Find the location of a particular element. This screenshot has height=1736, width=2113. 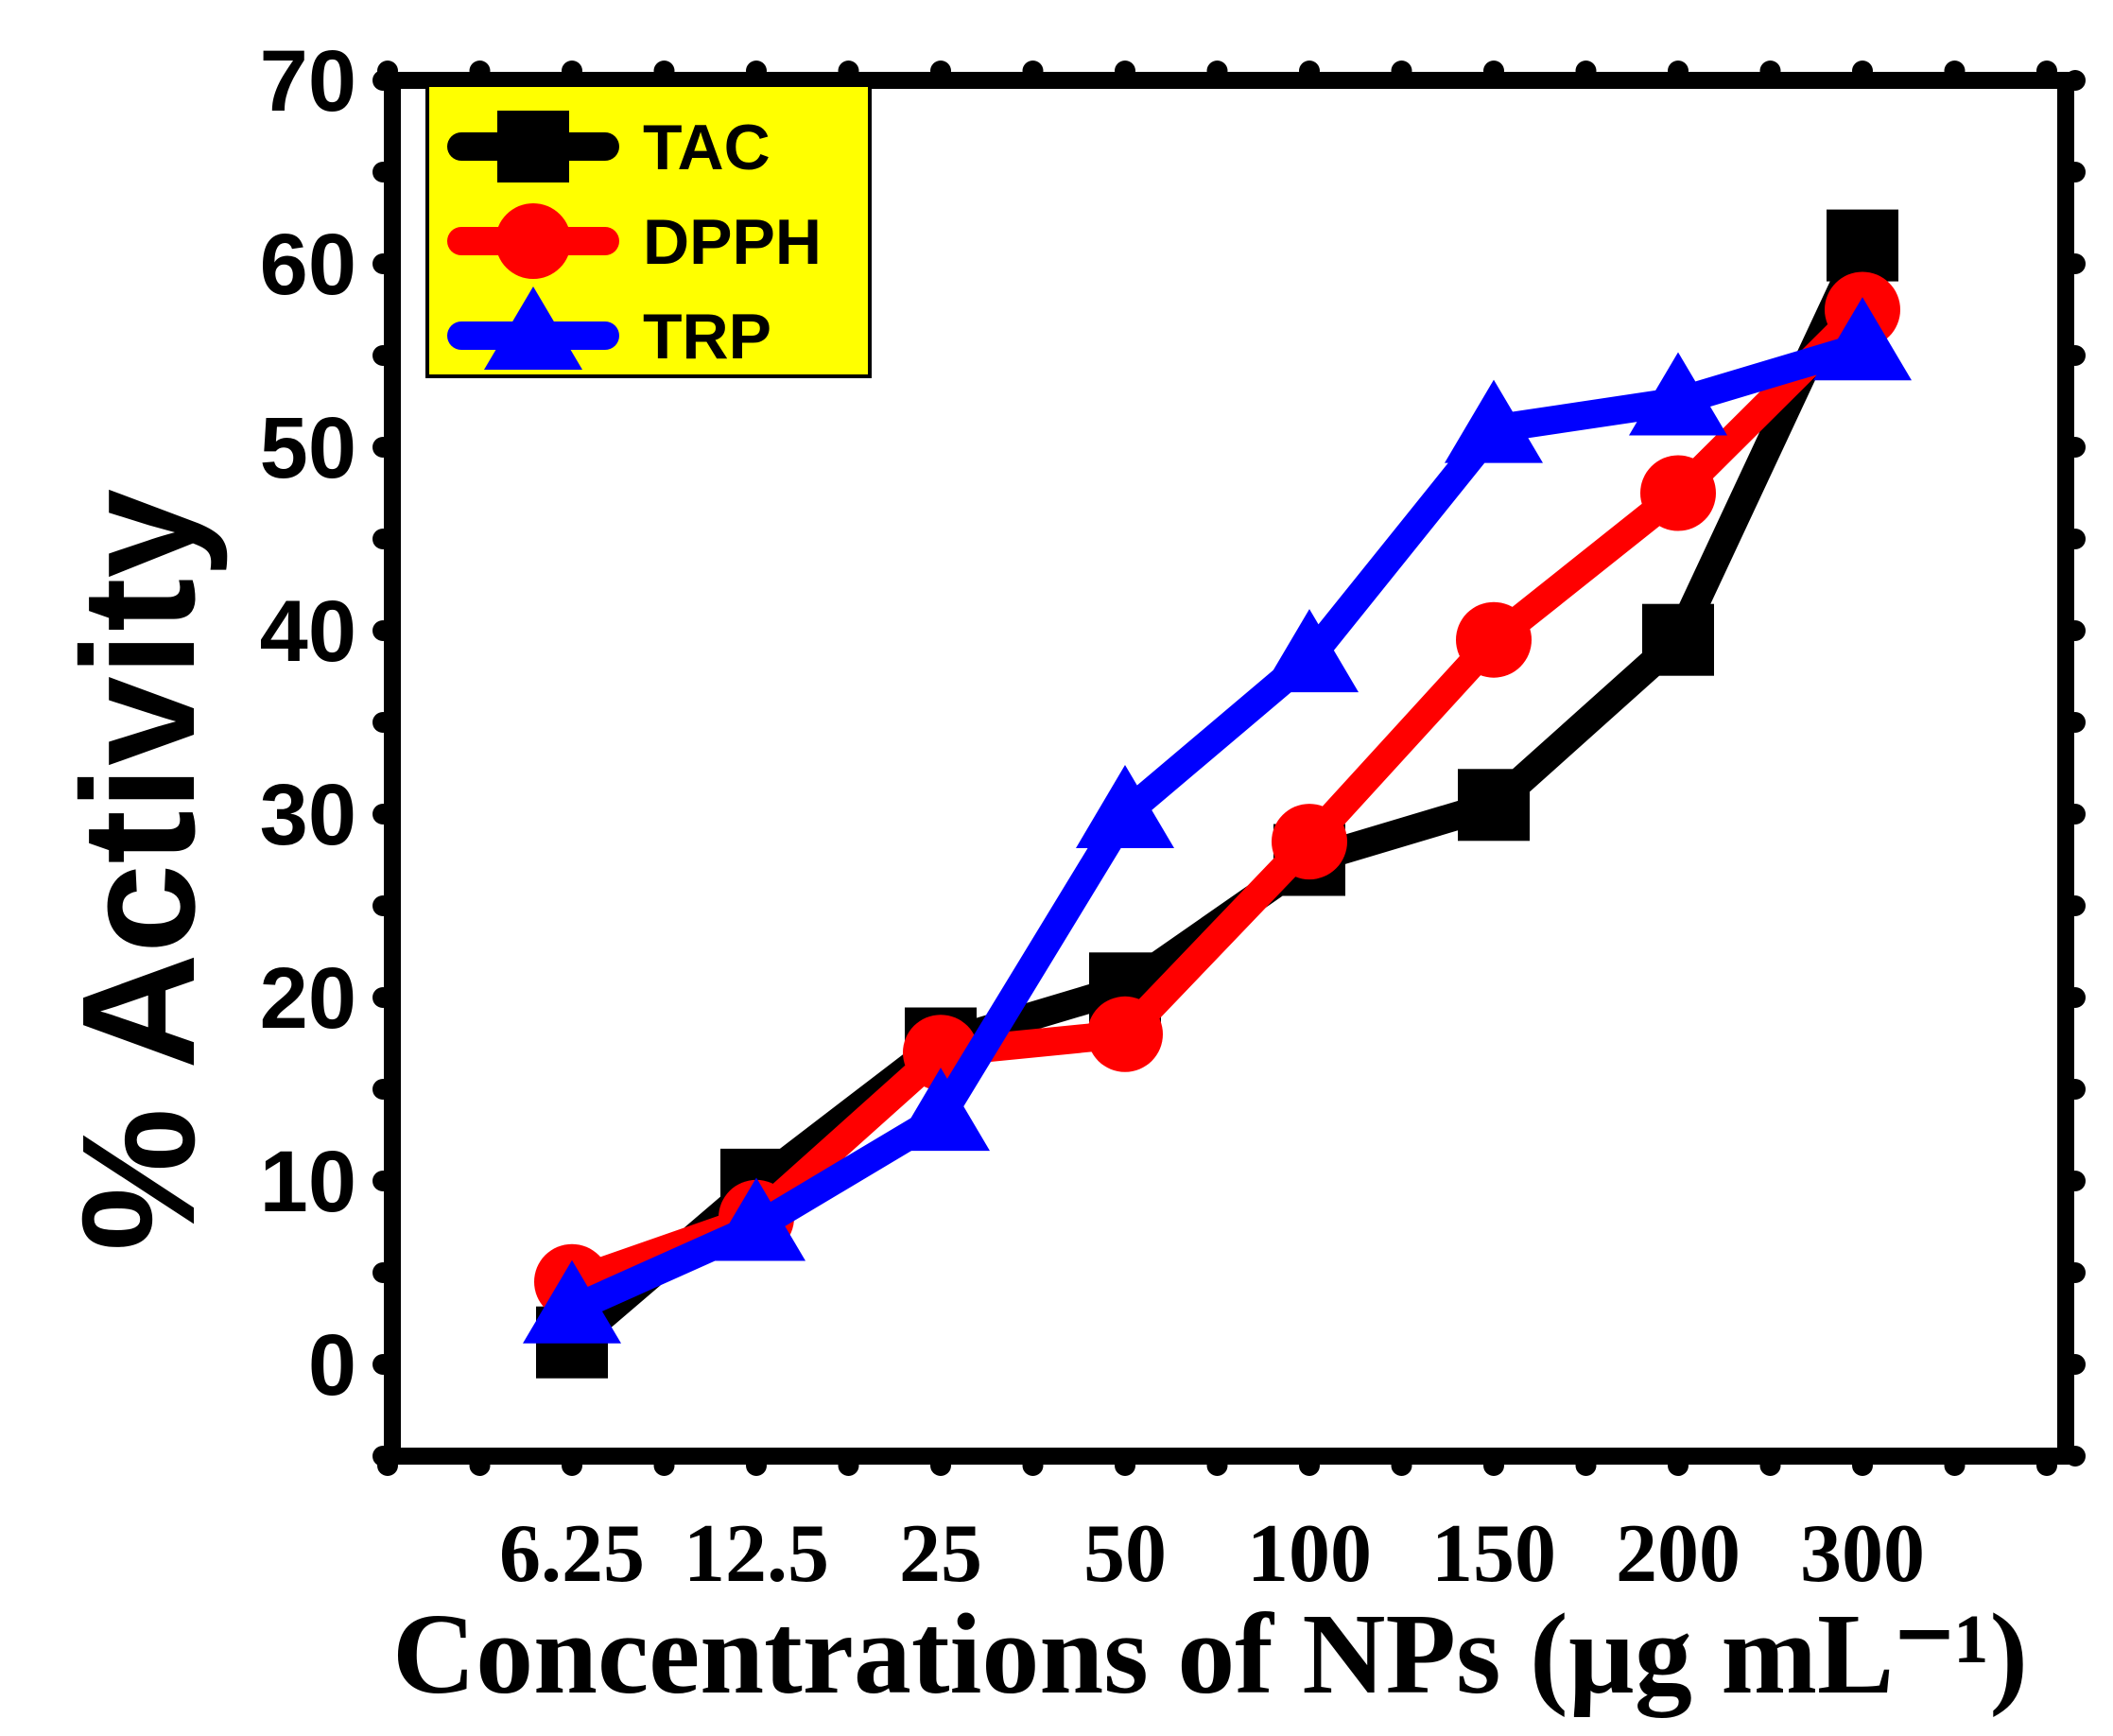

legend-item-trp: TRP is located at coordinates (609, 329).